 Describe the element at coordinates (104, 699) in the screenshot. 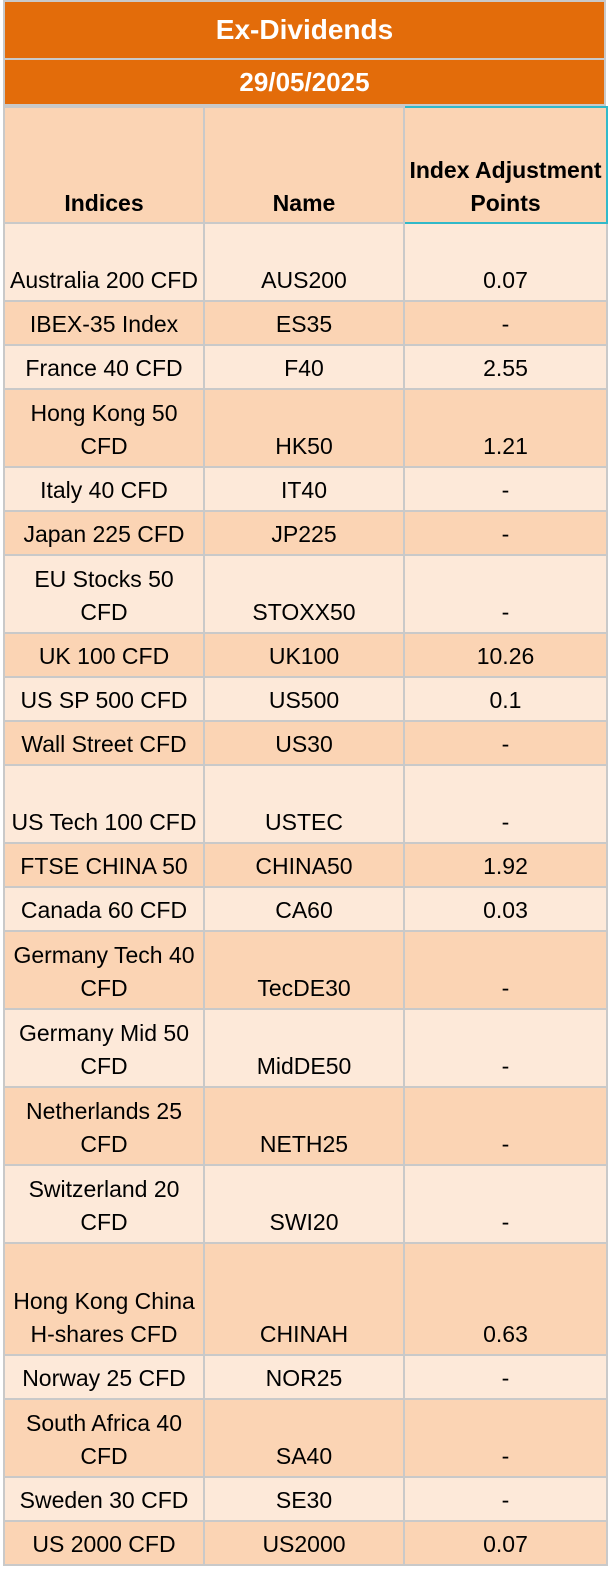

I see `cell-index: US SP 500 CFD` at that location.